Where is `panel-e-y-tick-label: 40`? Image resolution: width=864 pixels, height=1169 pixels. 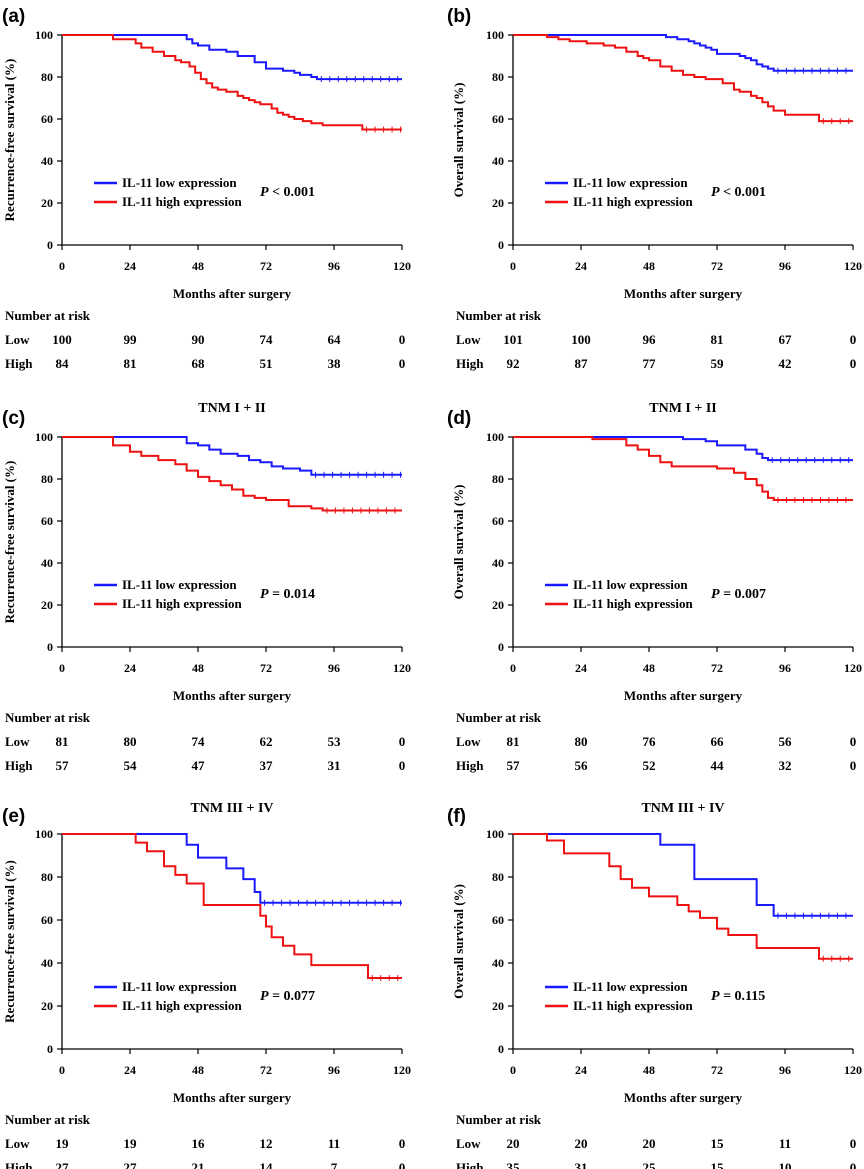 panel-e-y-tick-label: 40 is located at coordinates (47, 963).